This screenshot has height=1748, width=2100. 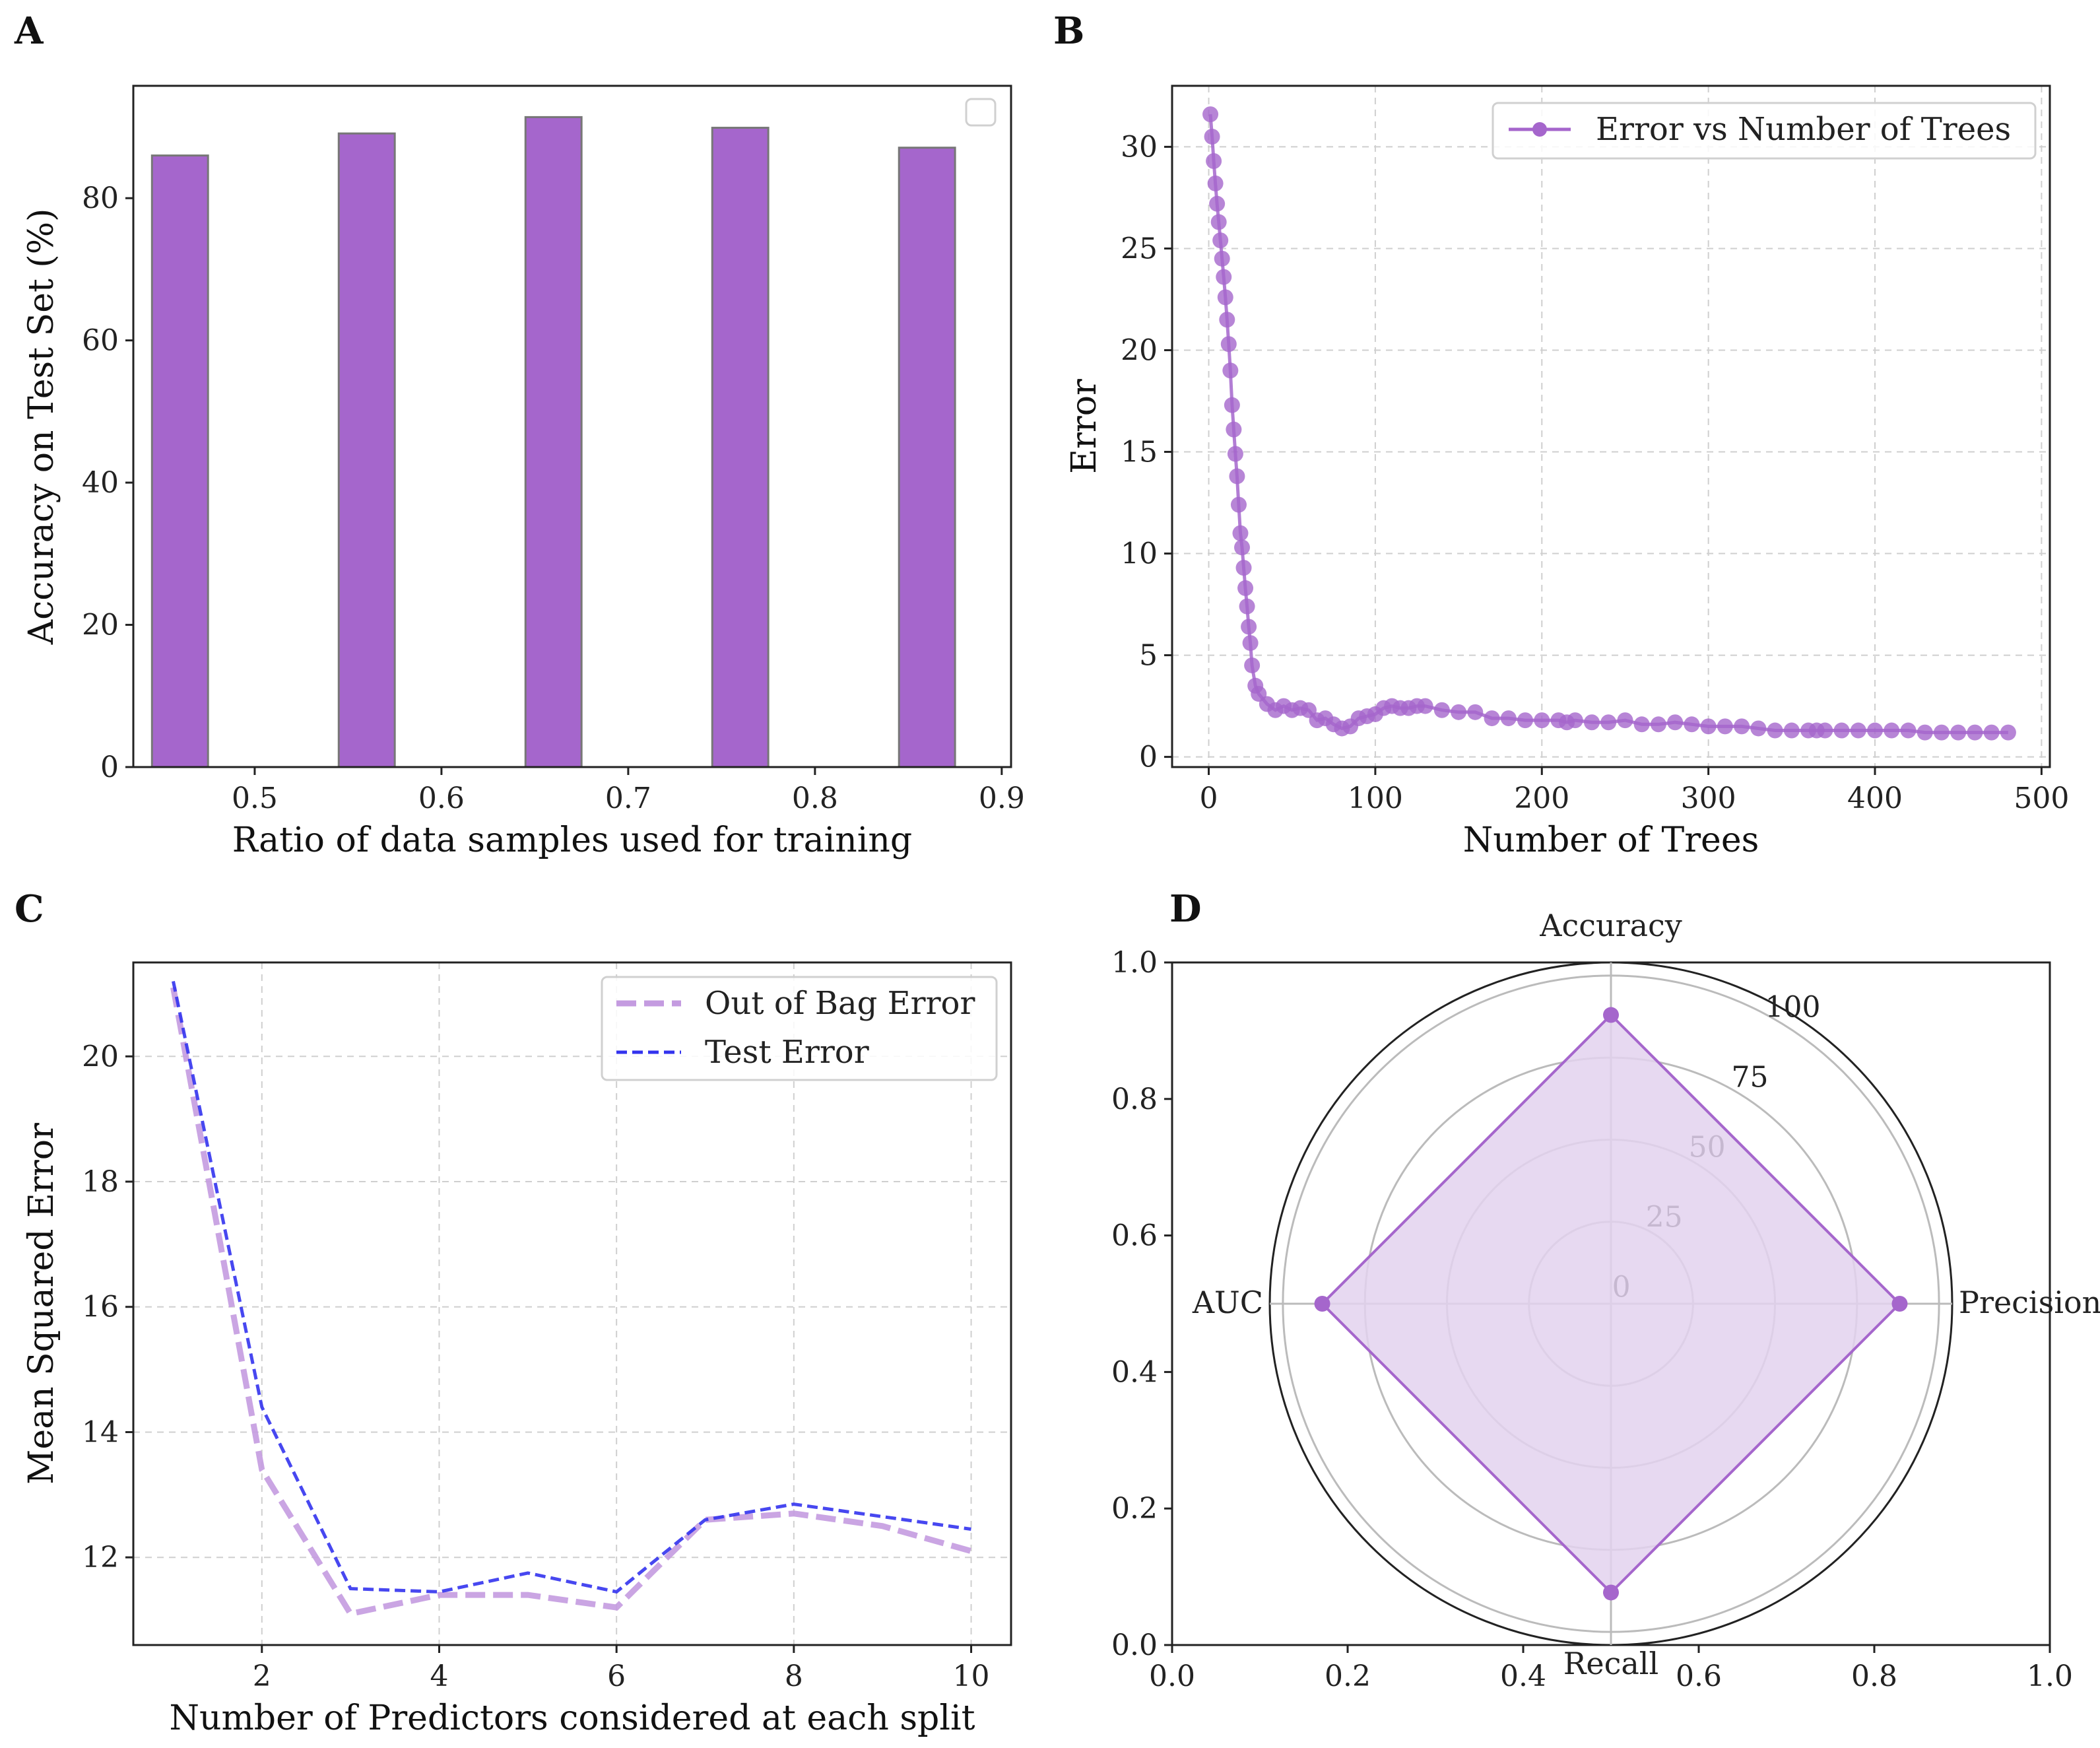 What do you see at coordinates (1227, 1302) in the screenshot?
I see `radar-axis-label: AUC` at bounding box center [1227, 1302].